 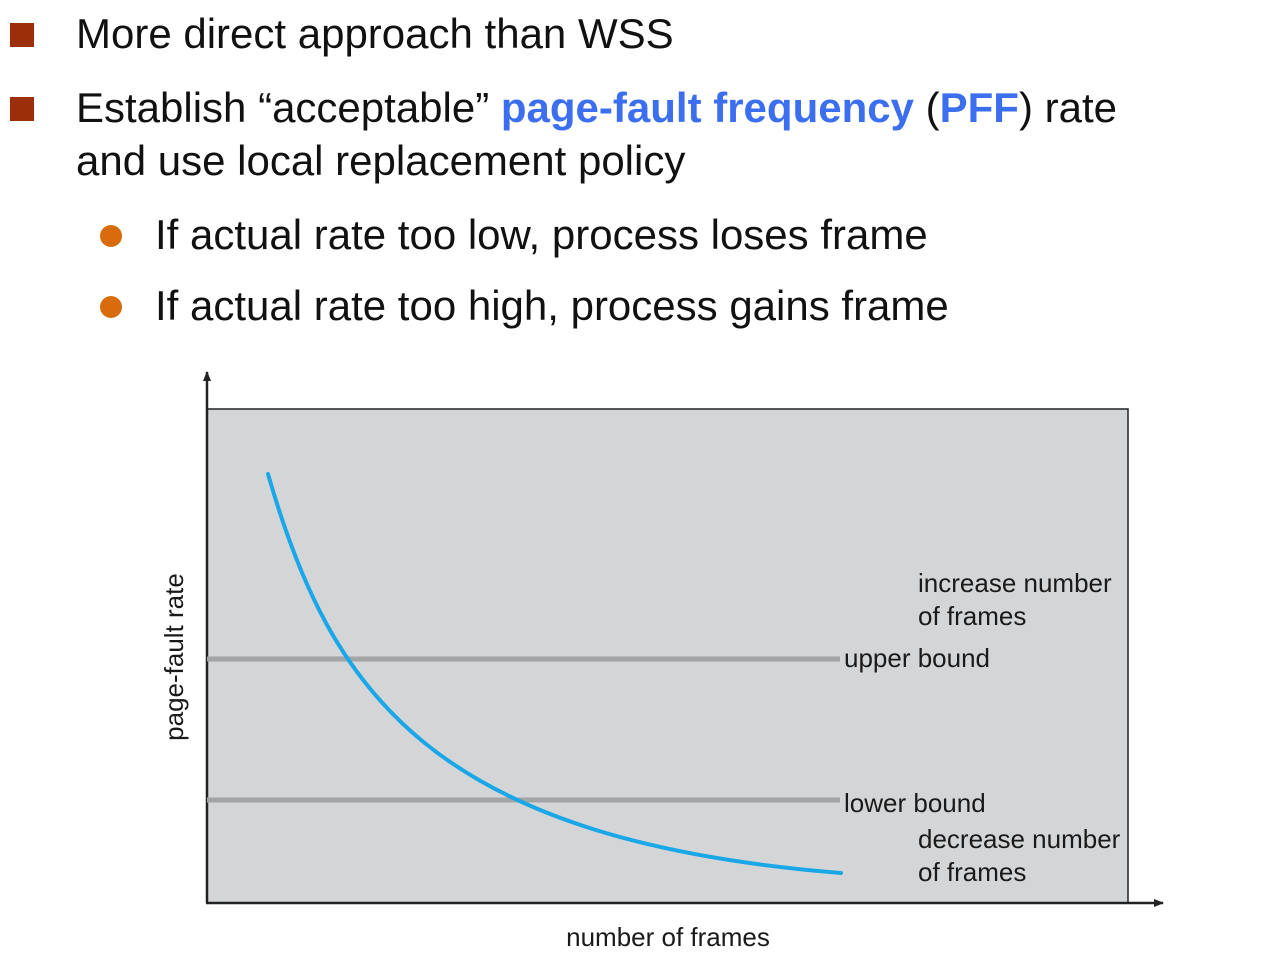 What do you see at coordinates (1067, 107) in the screenshot?
I see `bullet-2-paren-close: ) rate` at bounding box center [1067, 107].